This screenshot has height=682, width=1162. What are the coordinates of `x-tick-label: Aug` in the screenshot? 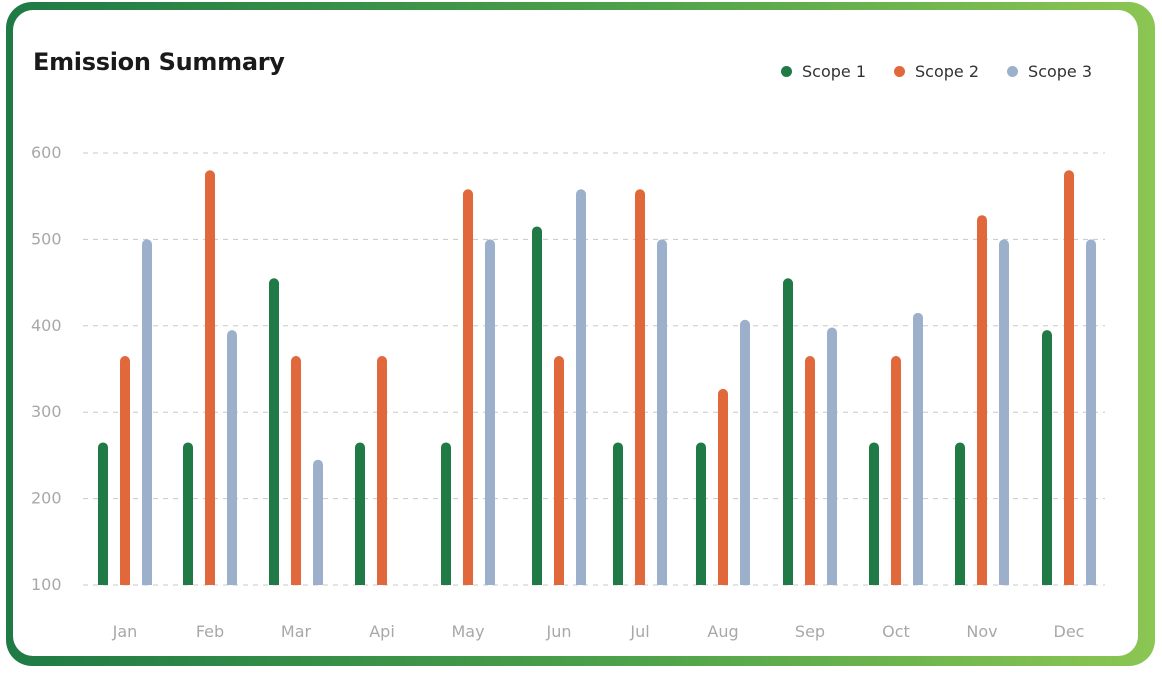 It's located at (722, 631).